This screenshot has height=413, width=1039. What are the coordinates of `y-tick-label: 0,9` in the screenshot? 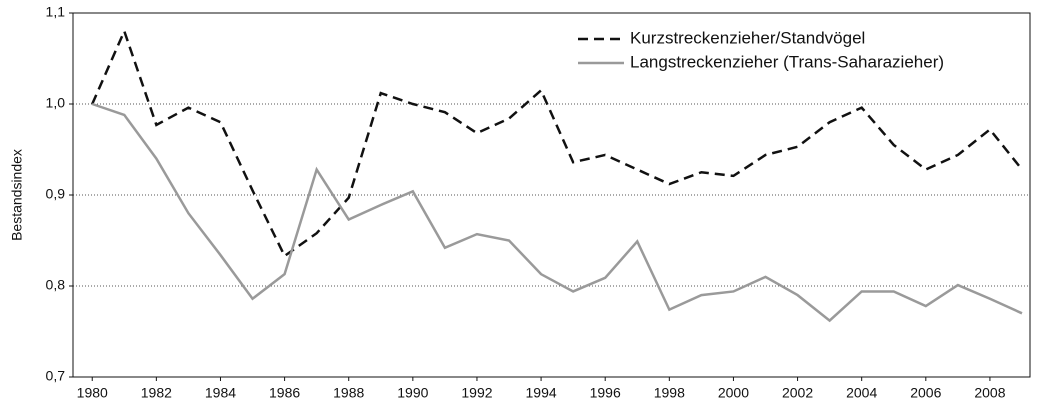 It's located at (56, 194).